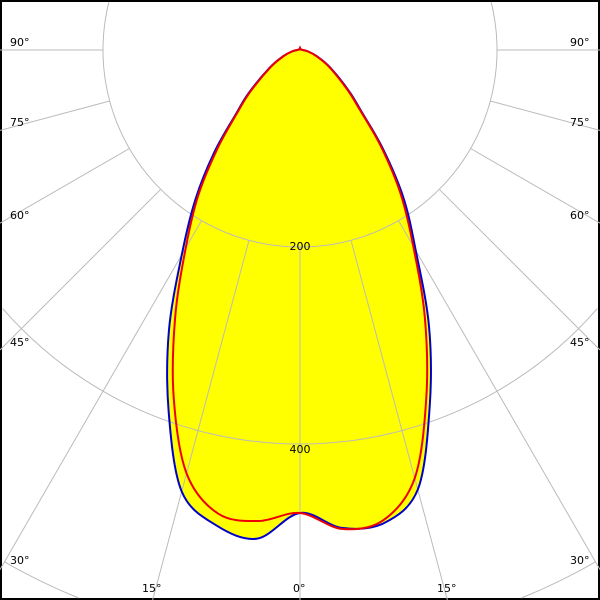 The width and height of the screenshot is (600, 600). What do you see at coordinates (580, 42) in the screenshot?
I see `angle-label-right-90: 90°` at bounding box center [580, 42].